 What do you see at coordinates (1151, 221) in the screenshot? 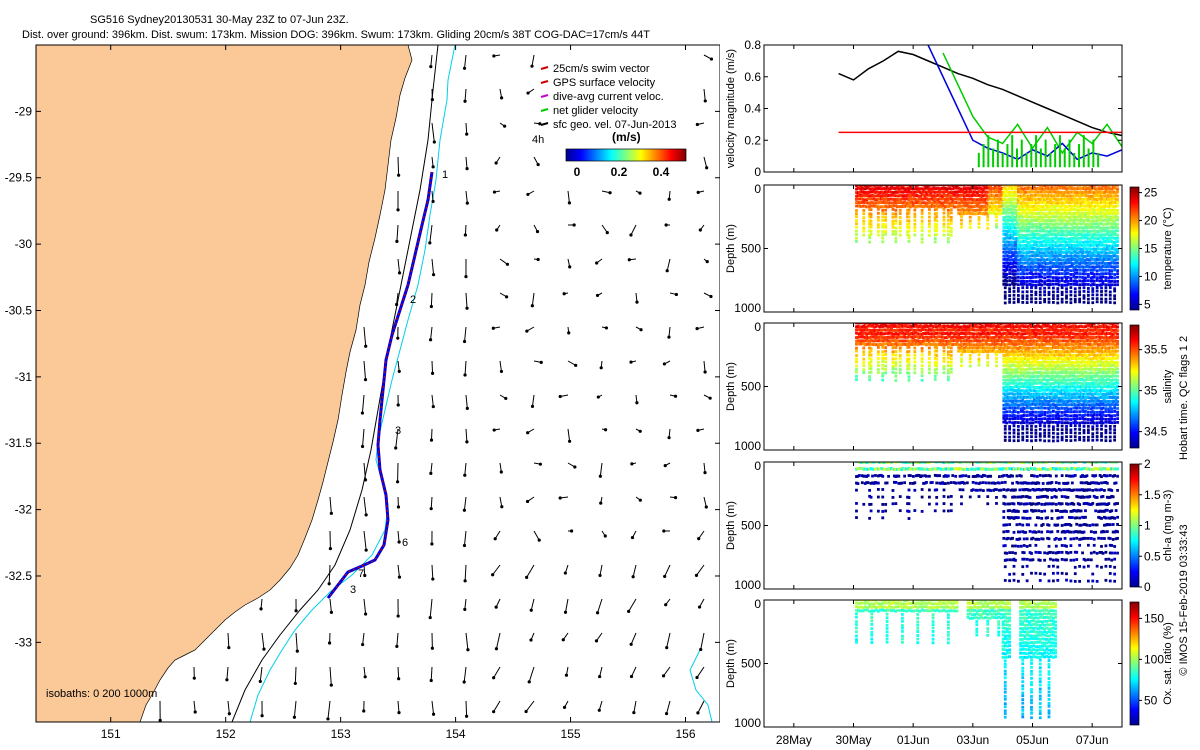
I see `colorbar-tick-label: 20` at bounding box center [1151, 221].